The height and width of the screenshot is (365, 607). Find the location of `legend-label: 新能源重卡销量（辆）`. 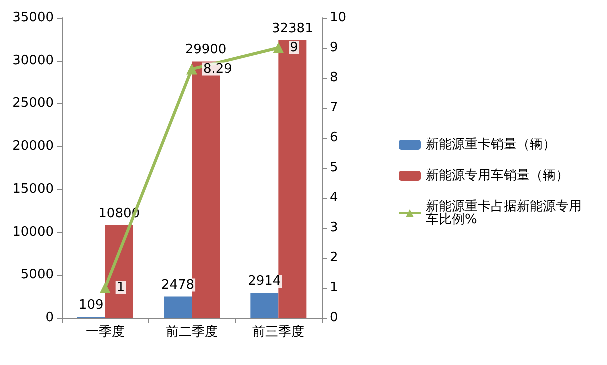

legend-label: 新能源重卡销量（辆） is located at coordinates (491, 145).